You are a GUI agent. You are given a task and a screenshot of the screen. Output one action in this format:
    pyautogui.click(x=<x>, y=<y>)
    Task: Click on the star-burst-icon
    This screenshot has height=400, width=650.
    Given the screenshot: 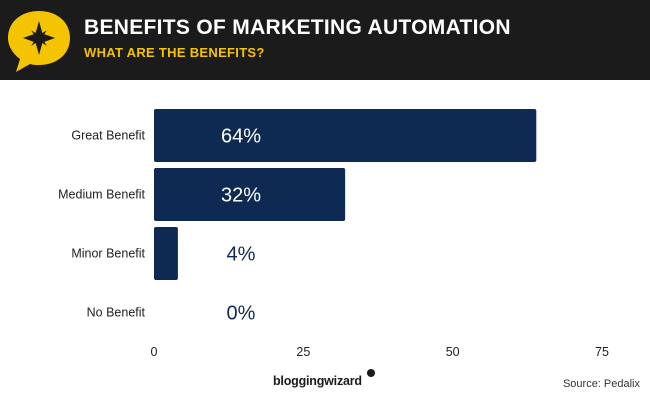 What is the action you would take?
    pyautogui.click(x=39, y=41)
    